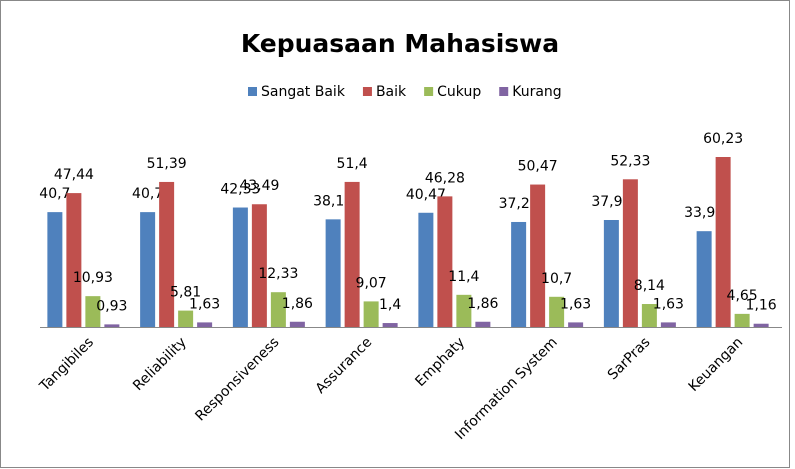  What do you see at coordinates (93, 278) in the screenshot?
I see `data-label: 10,93` at bounding box center [93, 278].